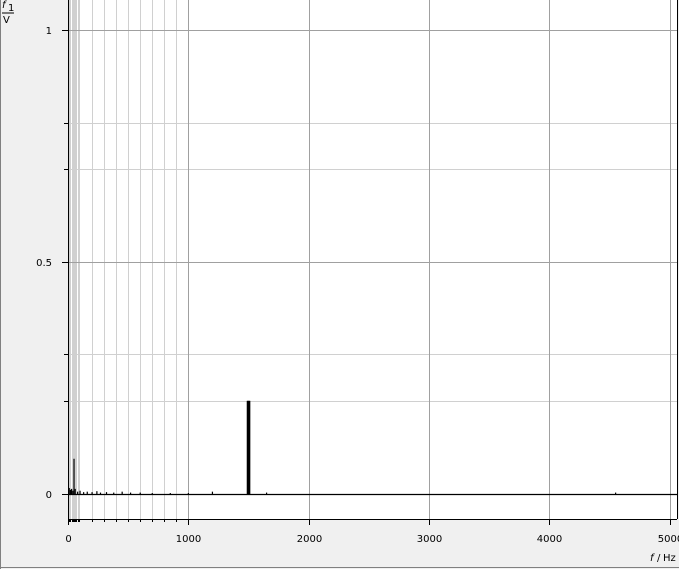  What do you see at coordinates (309, 539) in the screenshot?
I see `x-tick-label: 2000` at bounding box center [309, 539].